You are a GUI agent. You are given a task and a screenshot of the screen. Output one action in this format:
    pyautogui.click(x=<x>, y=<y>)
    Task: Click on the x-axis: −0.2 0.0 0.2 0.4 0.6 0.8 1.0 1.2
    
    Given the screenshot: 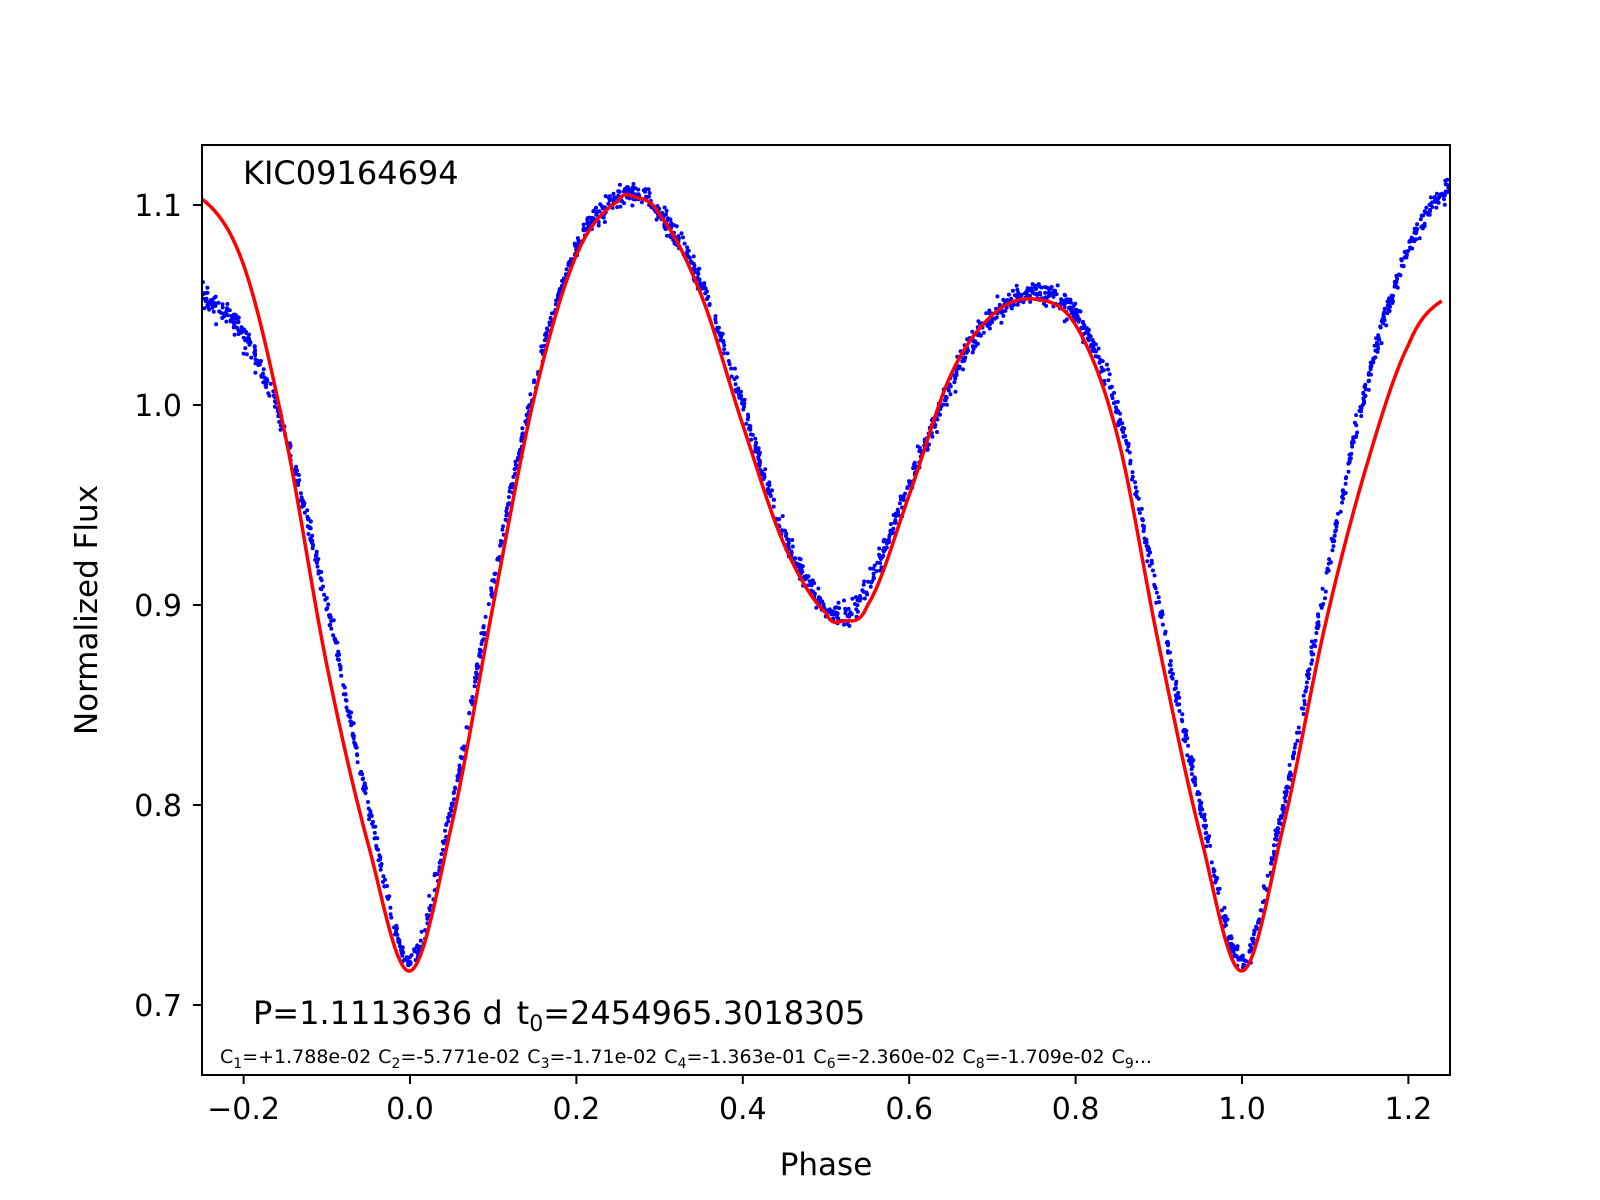 What is the action you would take?
    pyautogui.click(x=819, y=1101)
    